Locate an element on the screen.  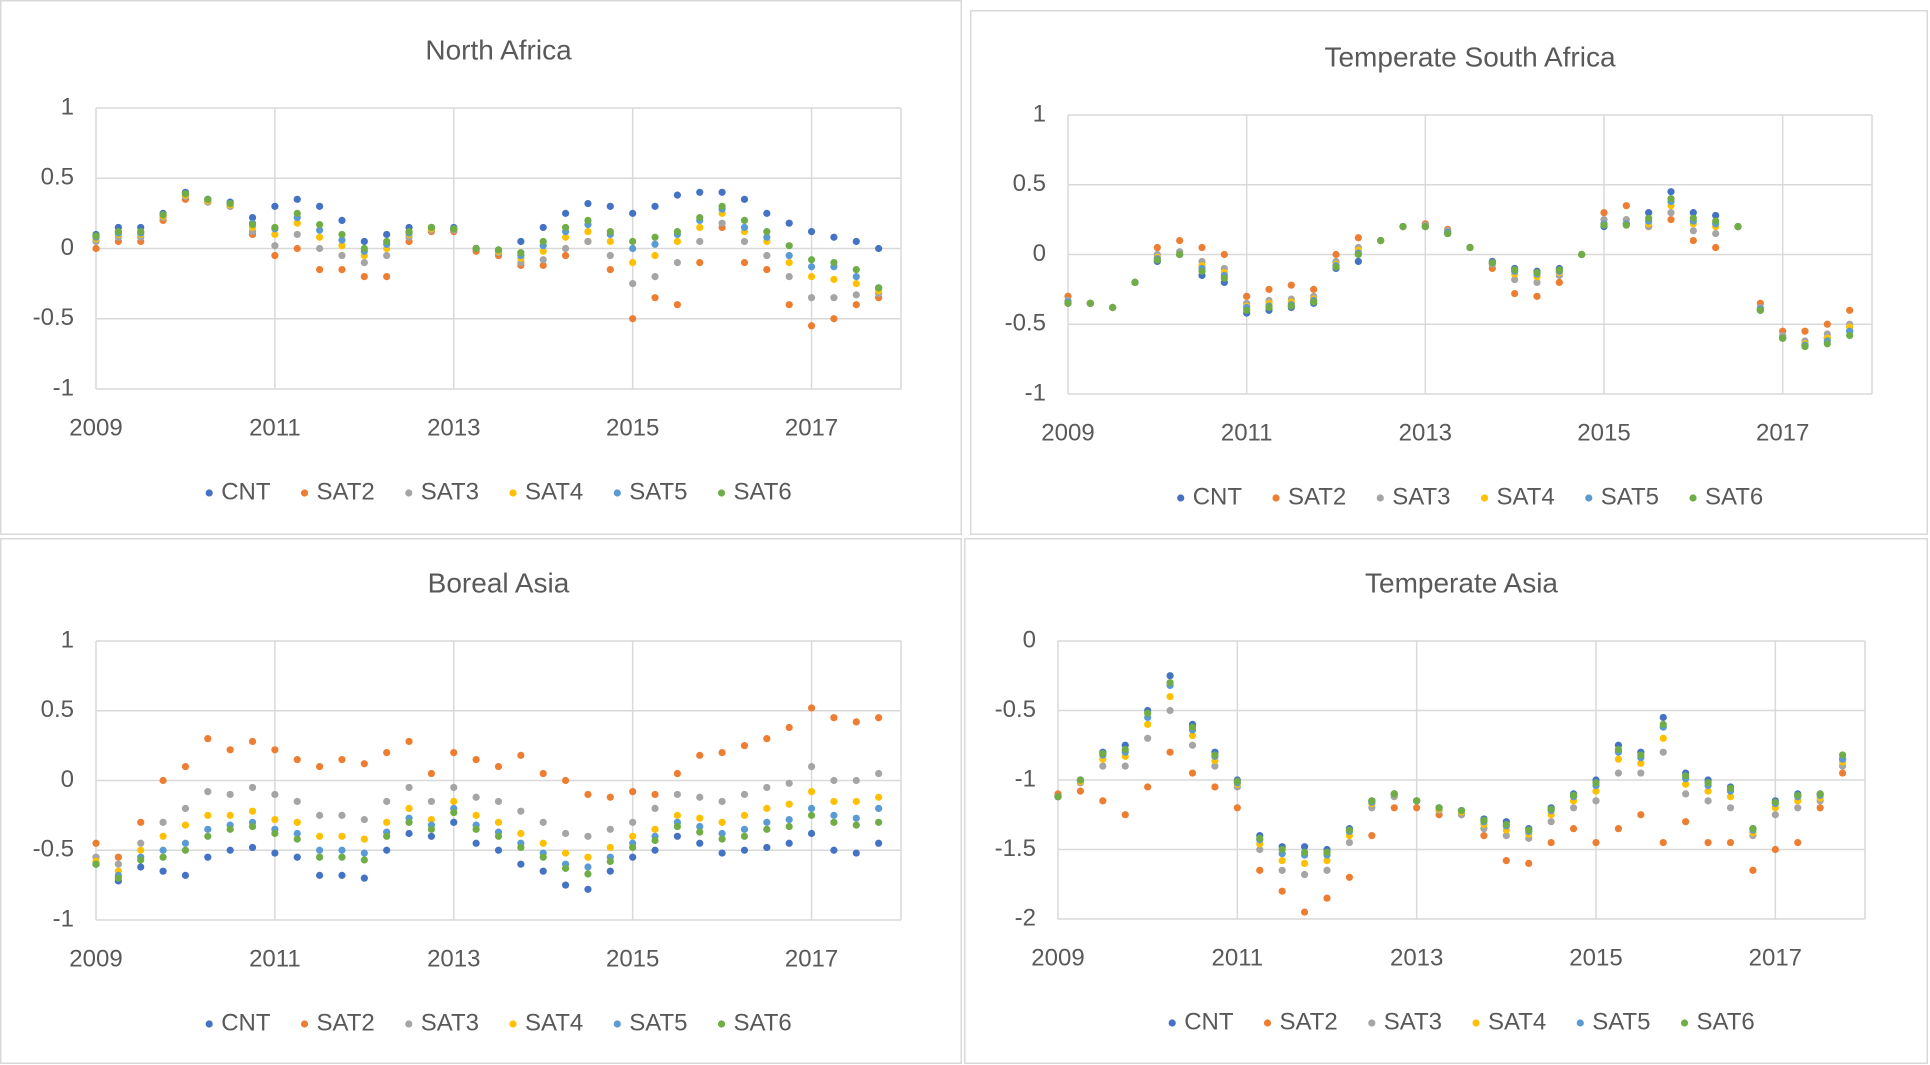
x-tick-label: 2017 is located at coordinates (811, 958).